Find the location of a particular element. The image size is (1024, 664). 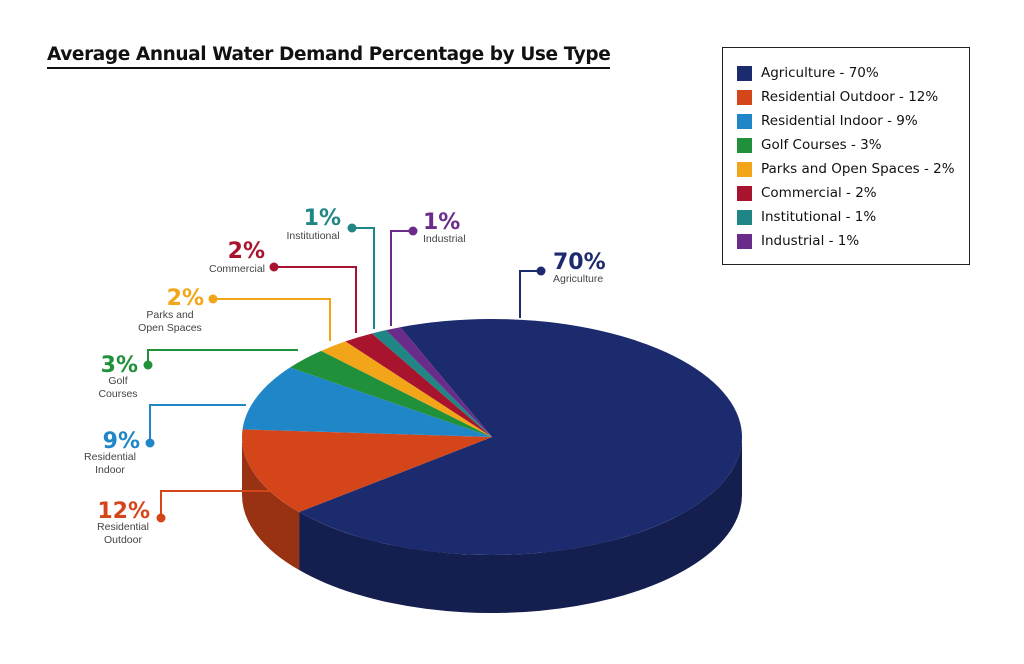

legend-item-institutional: Institutional - 1% is located at coordinates (853, 217).